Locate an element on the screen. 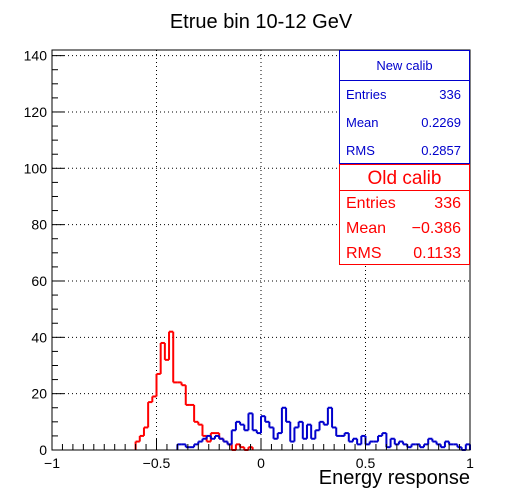 The image size is (523, 500). y-tick-label: 20 is located at coordinates (39, 394).